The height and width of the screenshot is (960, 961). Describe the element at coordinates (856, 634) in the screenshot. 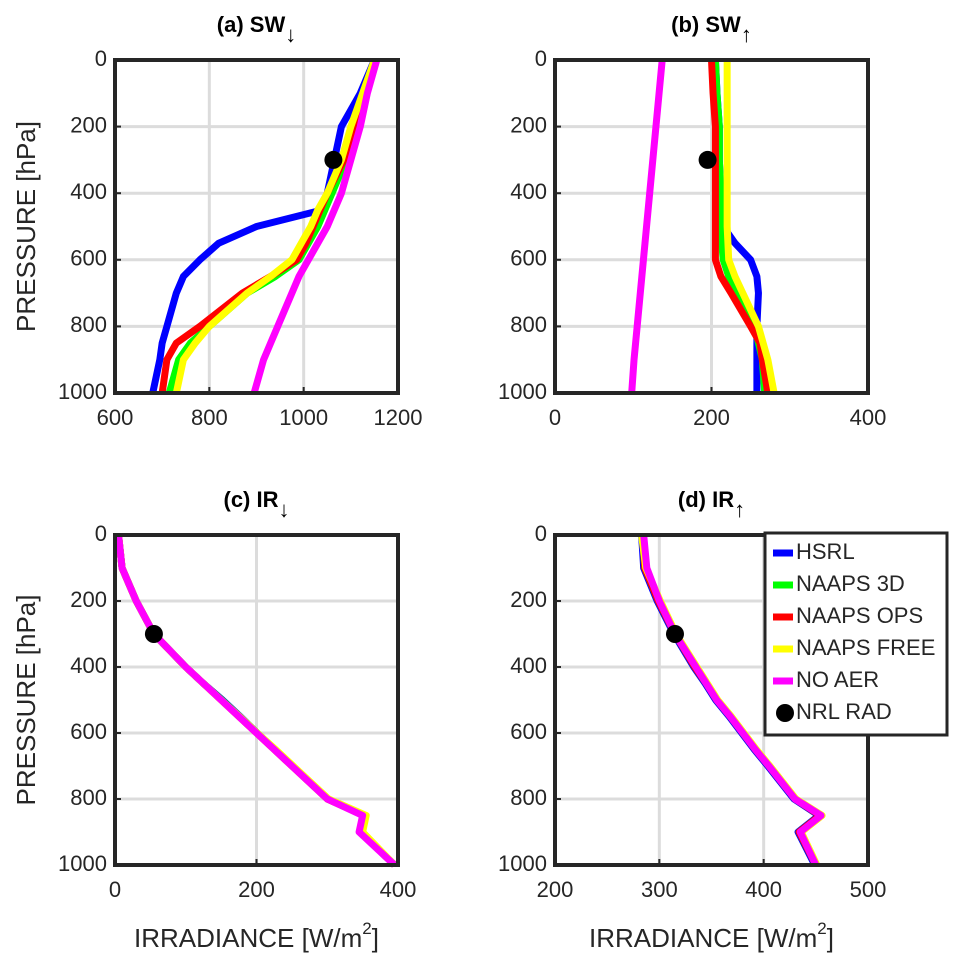

I see `legend-box` at that location.